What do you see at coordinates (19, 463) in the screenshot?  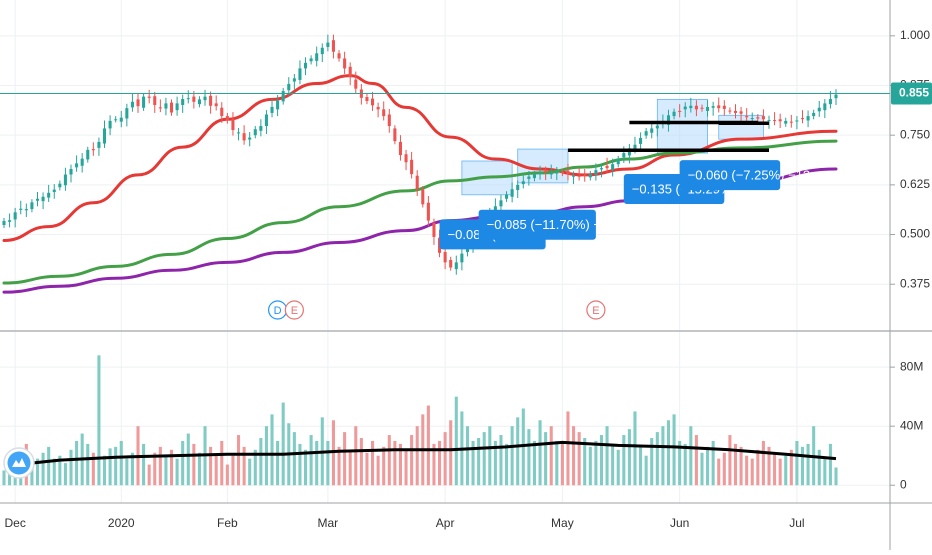 I see `tradingview-logo` at bounding box center [19, 463].